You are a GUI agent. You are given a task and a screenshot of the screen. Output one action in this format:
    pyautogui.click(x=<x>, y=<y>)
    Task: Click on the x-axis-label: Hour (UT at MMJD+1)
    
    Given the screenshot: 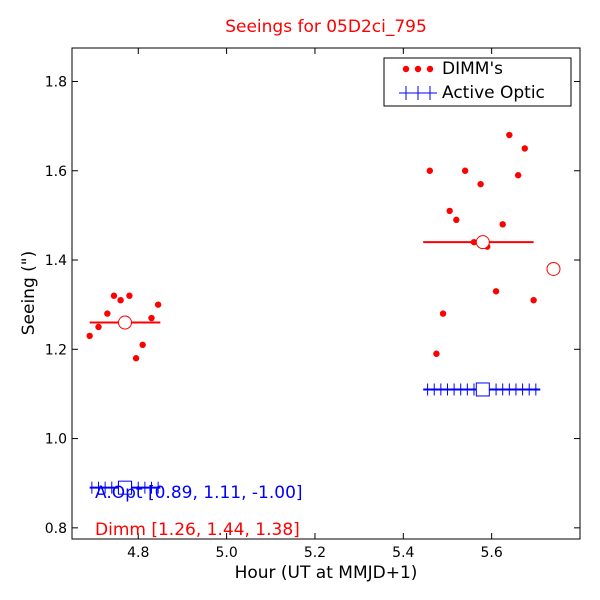 What is the action you would take?
    pyautogui.click(x=326, y=573)
    